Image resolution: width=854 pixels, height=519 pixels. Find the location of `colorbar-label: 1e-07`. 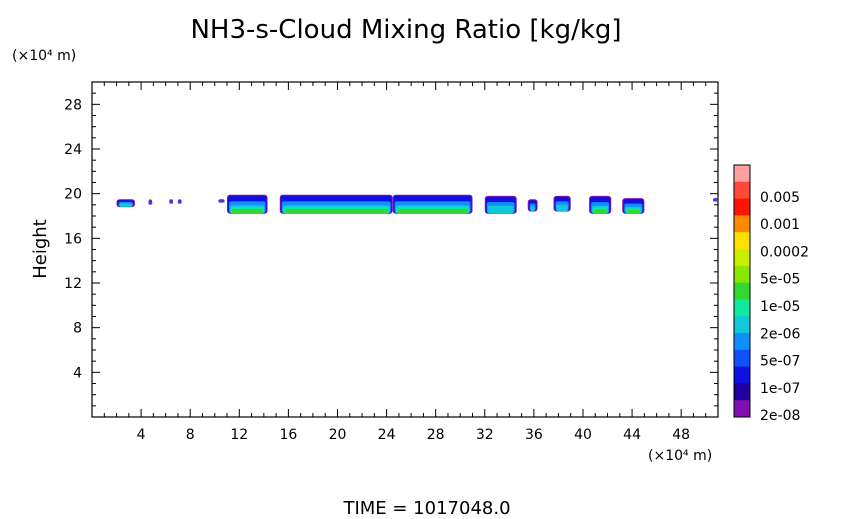

colorbar-label: 1e-07 is located at coordinates (780, 389).